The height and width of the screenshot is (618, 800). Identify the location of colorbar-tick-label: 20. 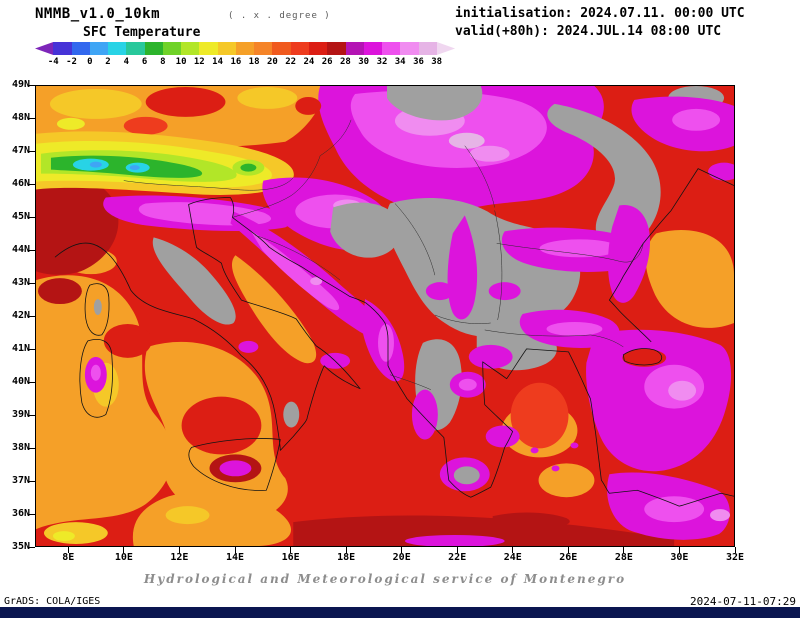
(272, 62).